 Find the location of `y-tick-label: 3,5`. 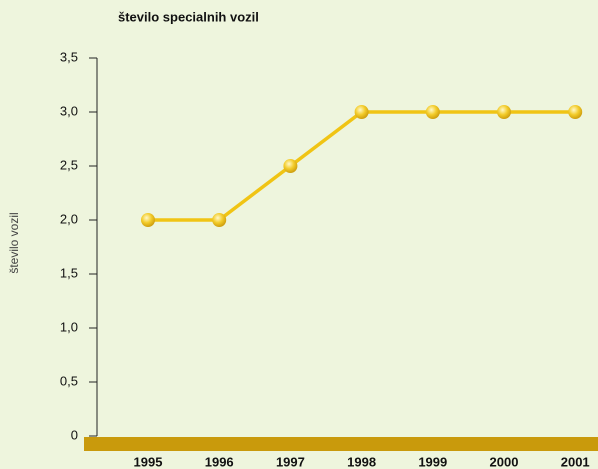

y-tick-label: 3,5 is located at coordinates (69, 56).